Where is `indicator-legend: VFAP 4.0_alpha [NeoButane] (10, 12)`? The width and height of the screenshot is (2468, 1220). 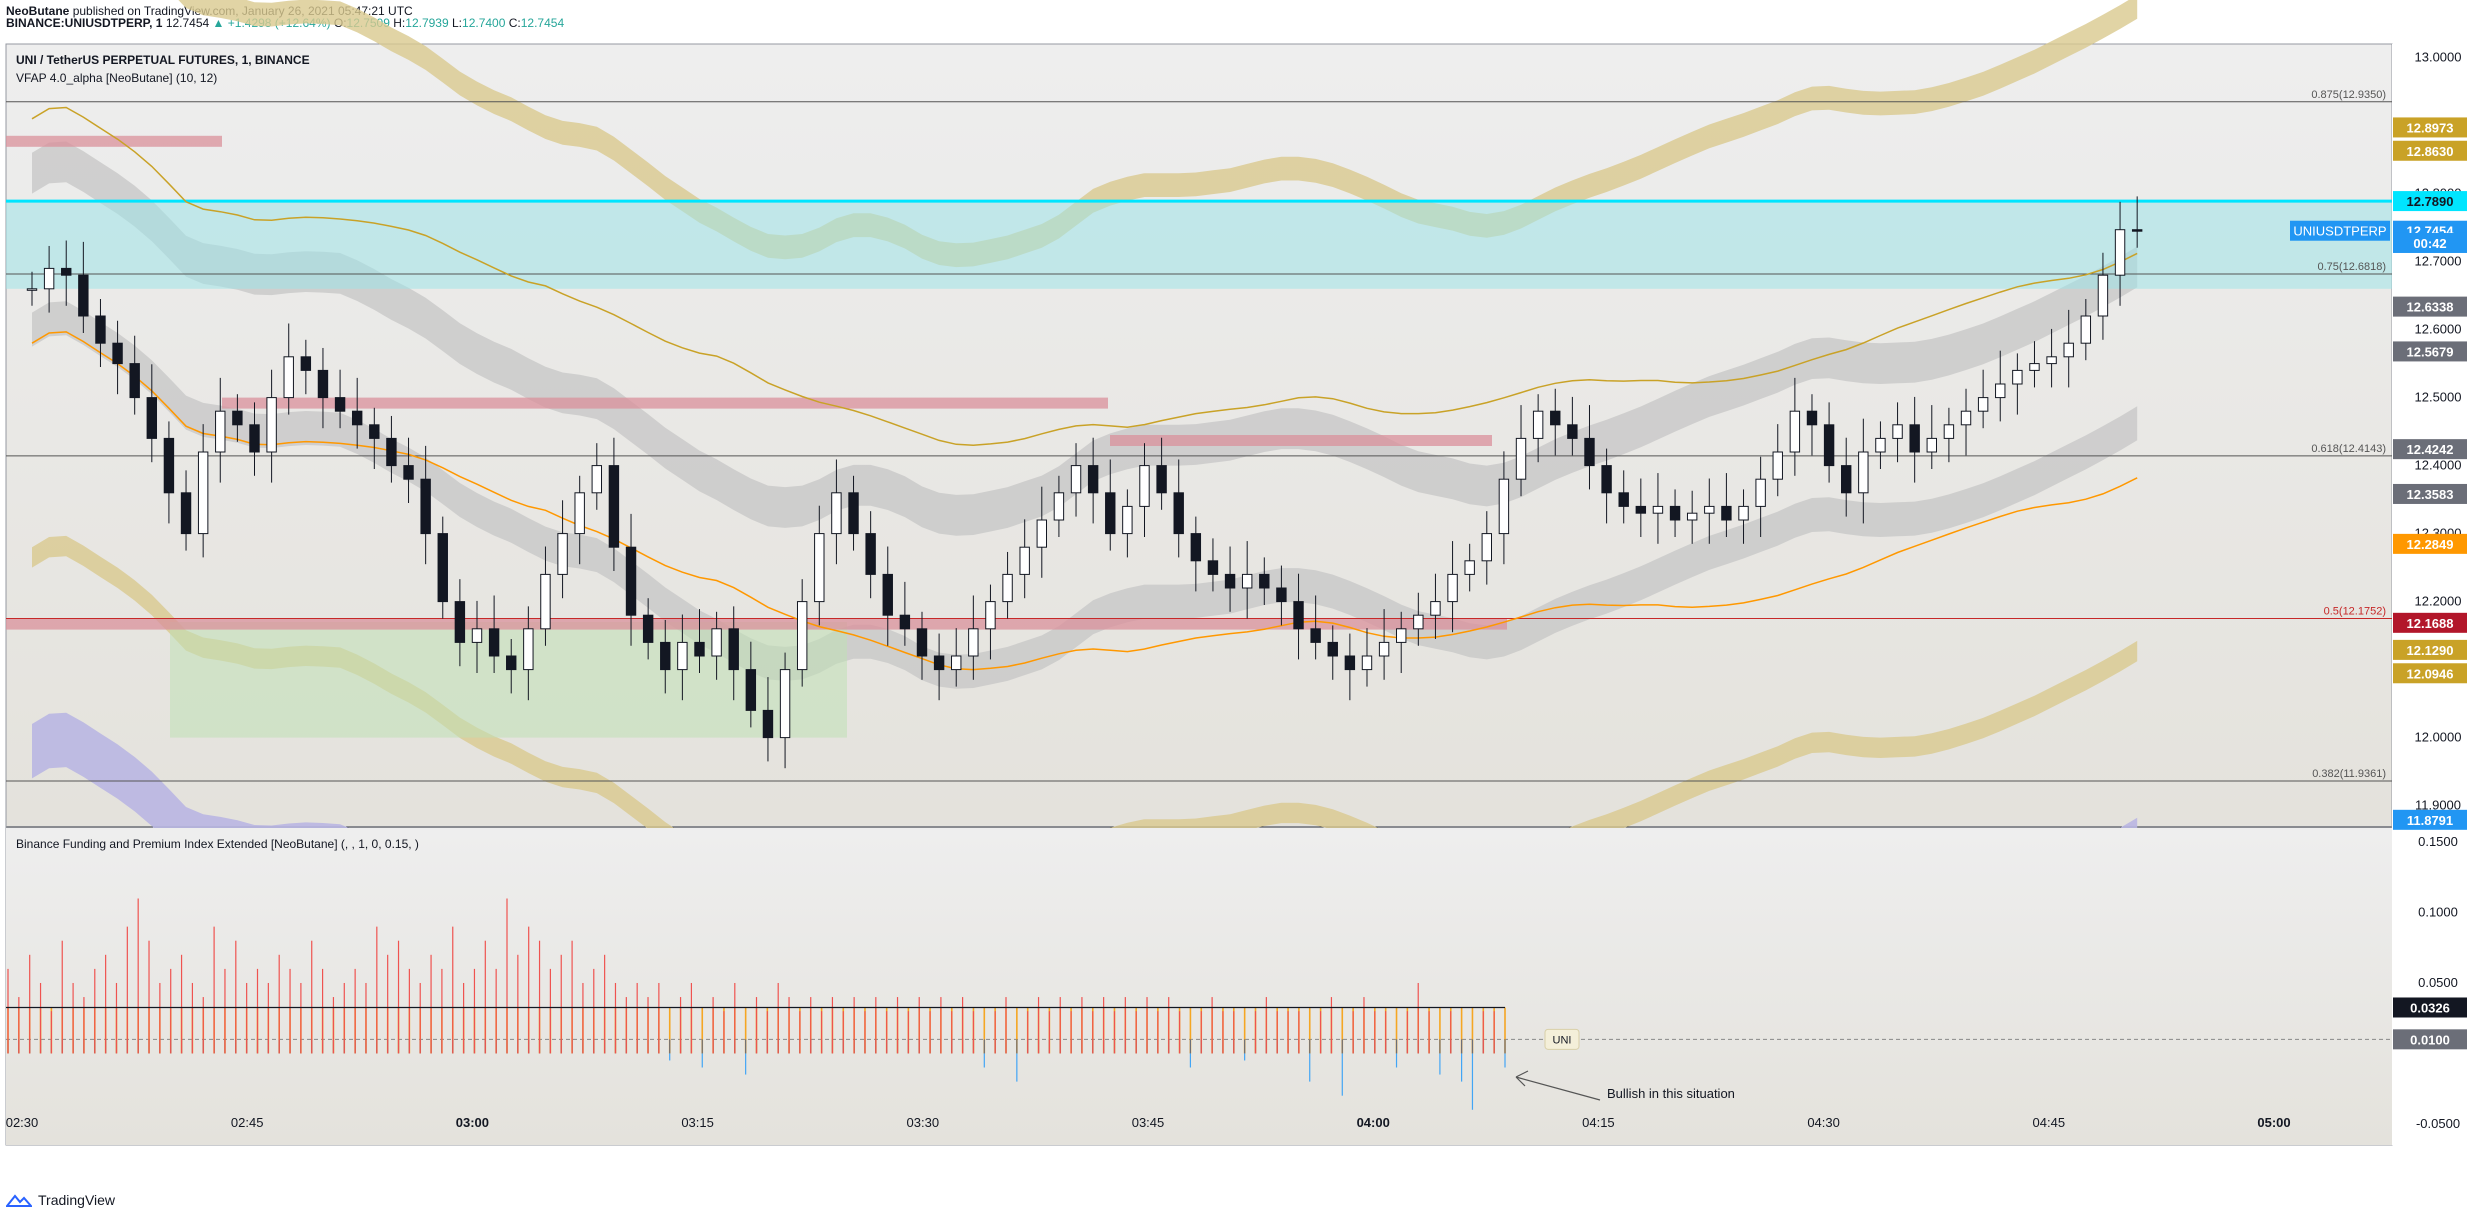 indicator-legend: VFAP 4.0_alpha [NeoButane] (10, 12) is located at coordinates (116, 78).